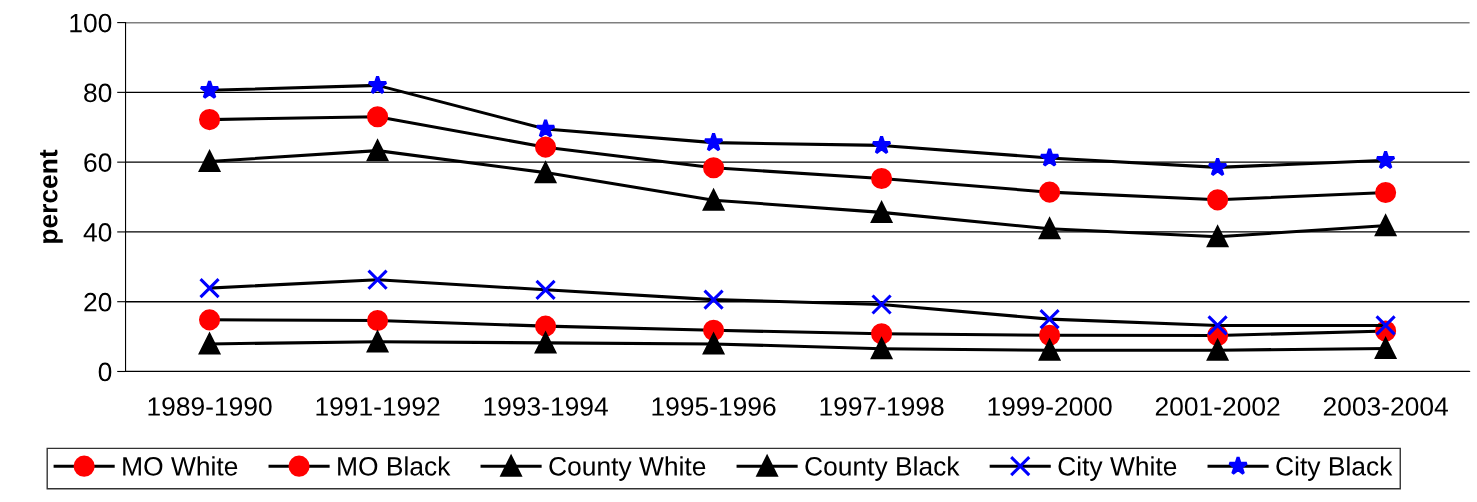  What do you see at coordinates (882, 468) in the screenshot?
I see `legend-label: County Black` at bounding box center [882, 468].